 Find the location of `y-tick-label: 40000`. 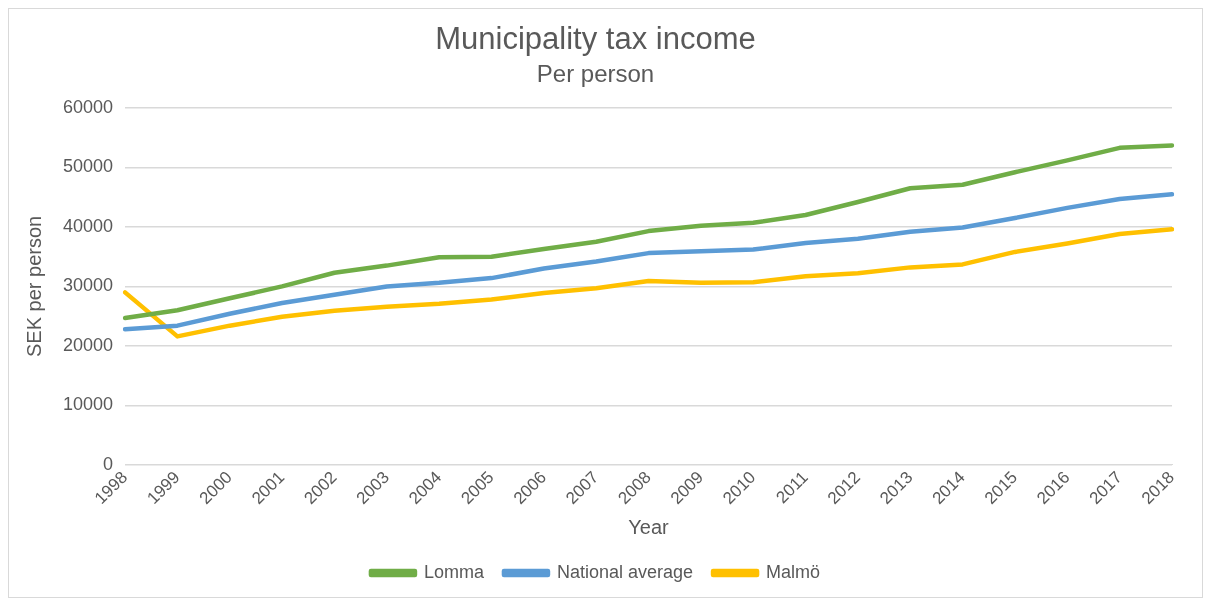

y-tick-label: 40000 is located at coordinates (88, 225).